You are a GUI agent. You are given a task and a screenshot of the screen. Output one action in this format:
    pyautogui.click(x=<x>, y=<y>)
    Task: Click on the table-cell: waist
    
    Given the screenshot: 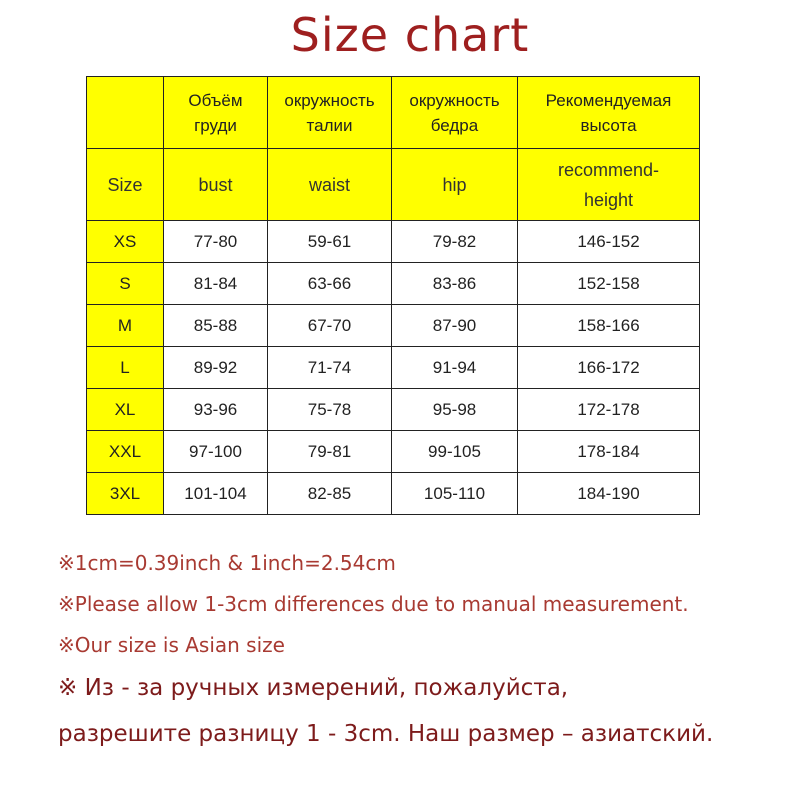 What is the action you would take?
    pyautogui.click(x=329, y=184)
    